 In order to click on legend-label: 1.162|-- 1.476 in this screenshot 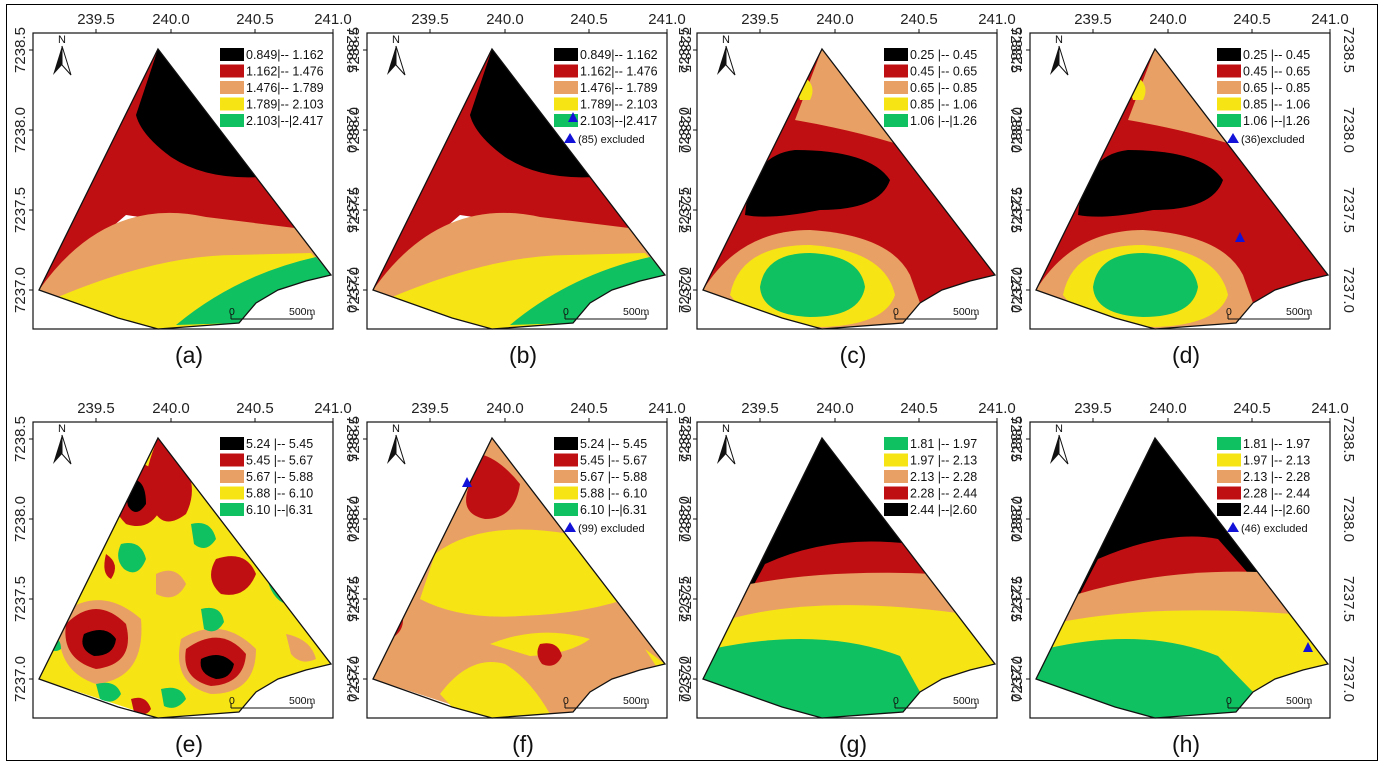, I will do `click(285, 72)`.